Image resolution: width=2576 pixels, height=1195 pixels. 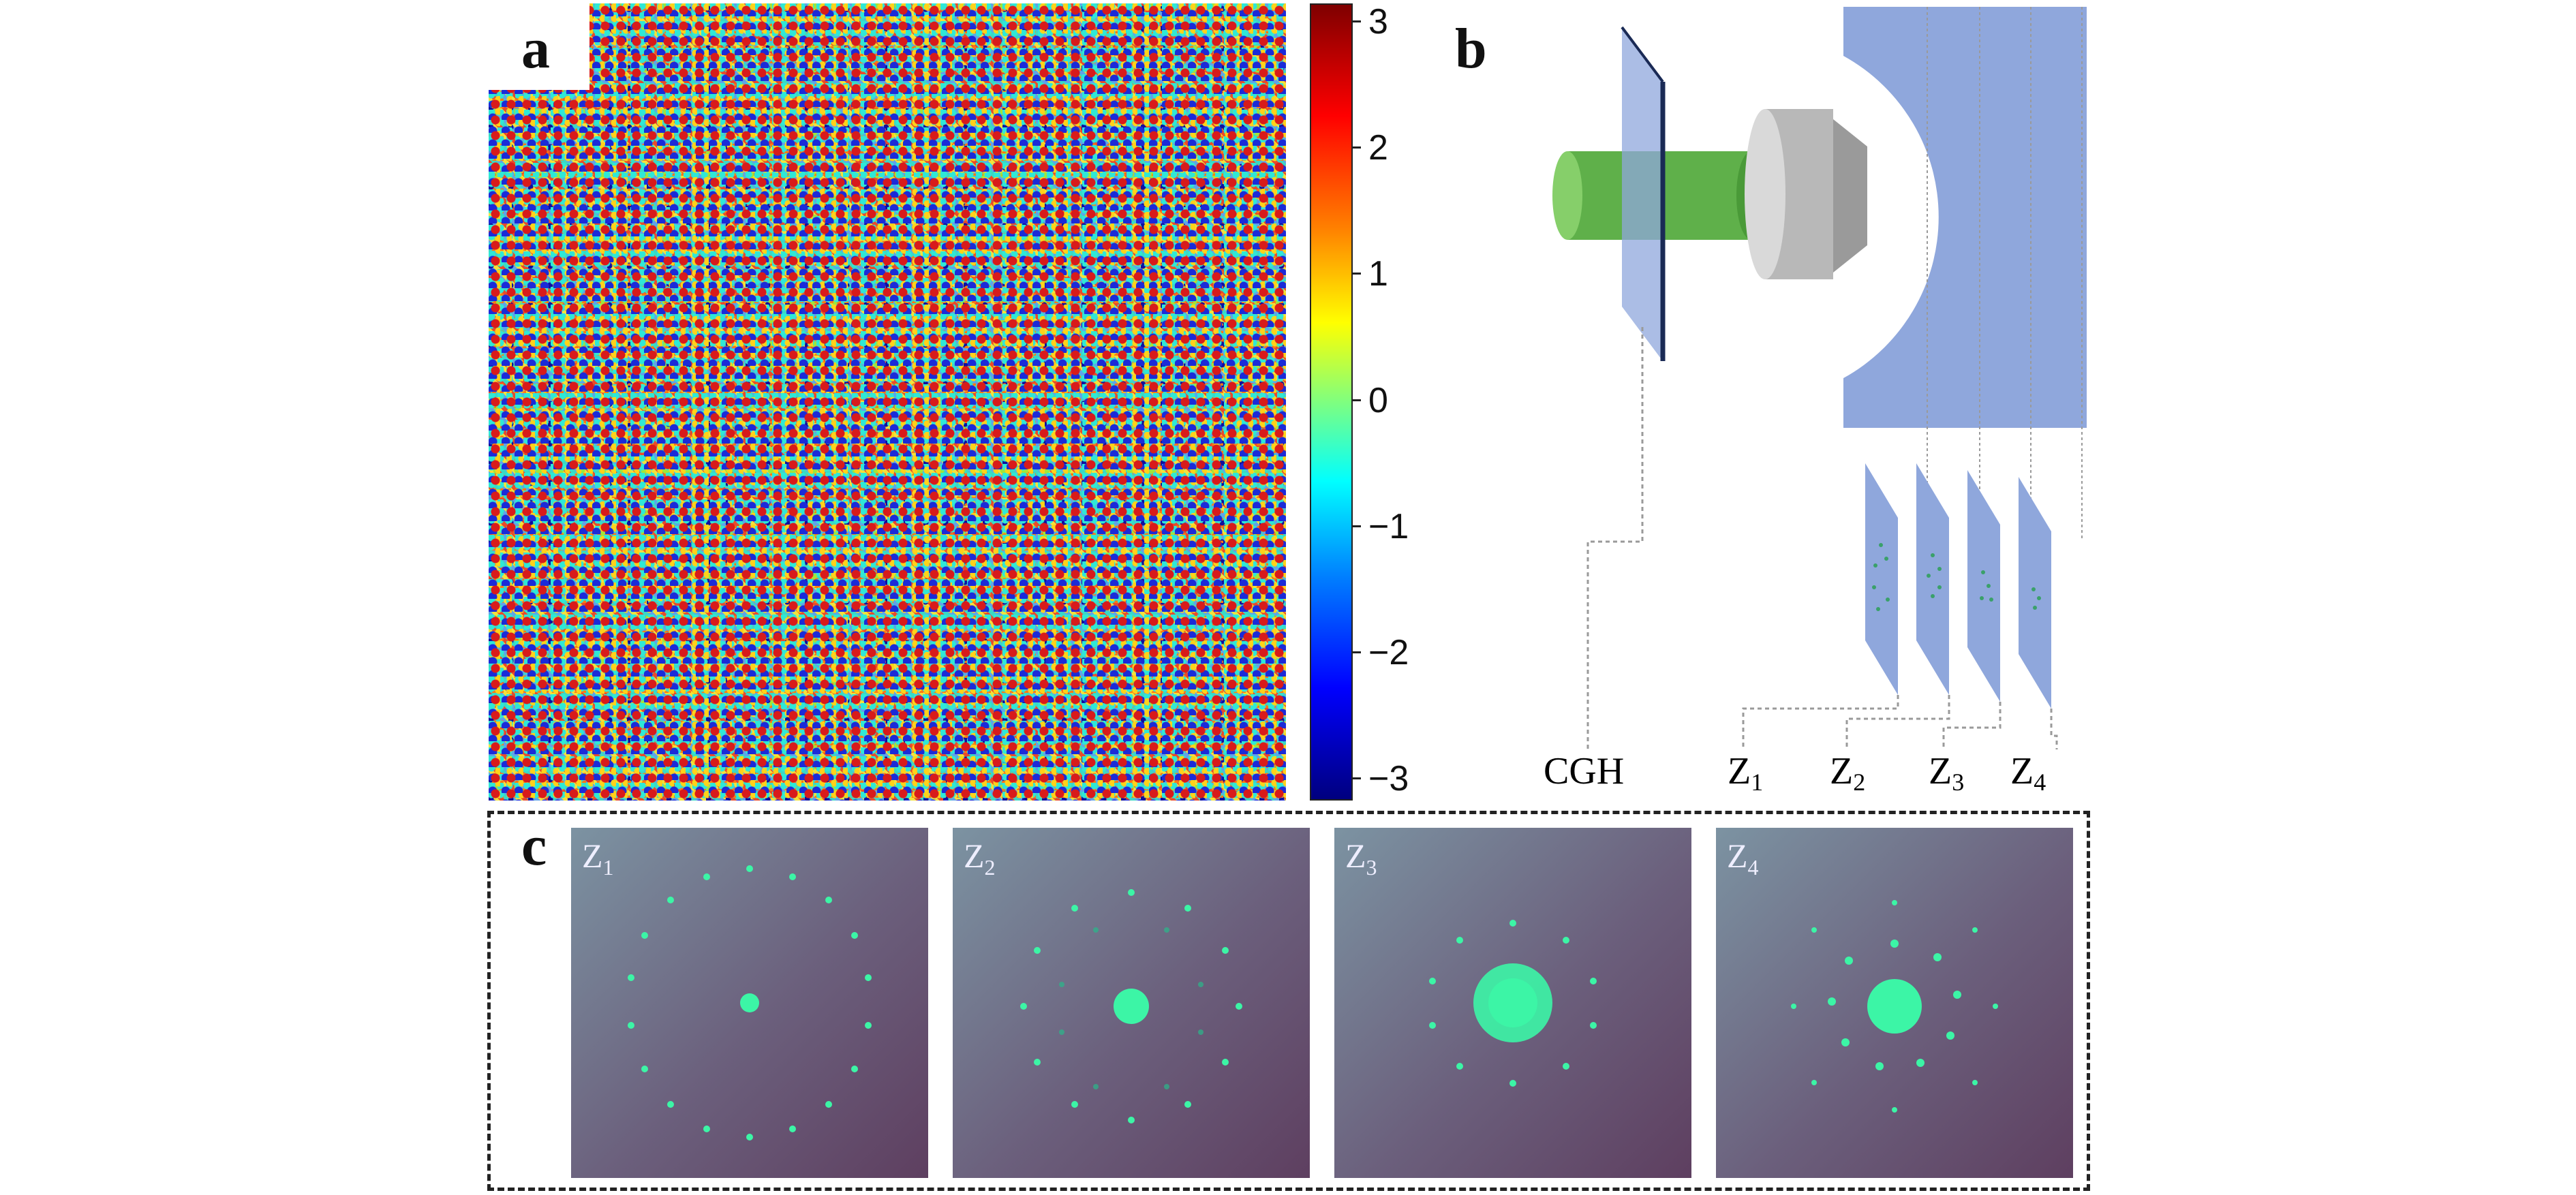 I want to click on colorbar-tick-label: 2, so click(x=1378, y=148).